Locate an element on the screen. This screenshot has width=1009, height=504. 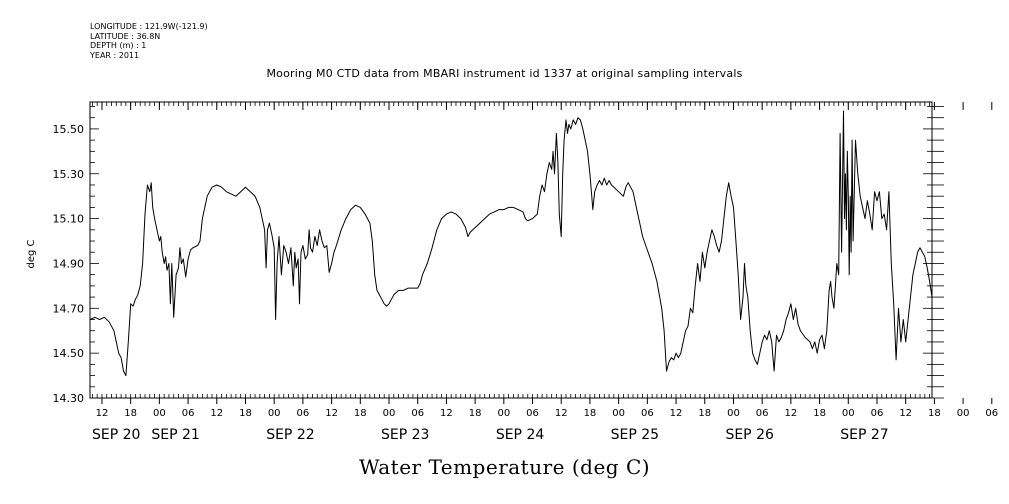
year-text: YEAR : 2011 is located at coordinates (115, 55).